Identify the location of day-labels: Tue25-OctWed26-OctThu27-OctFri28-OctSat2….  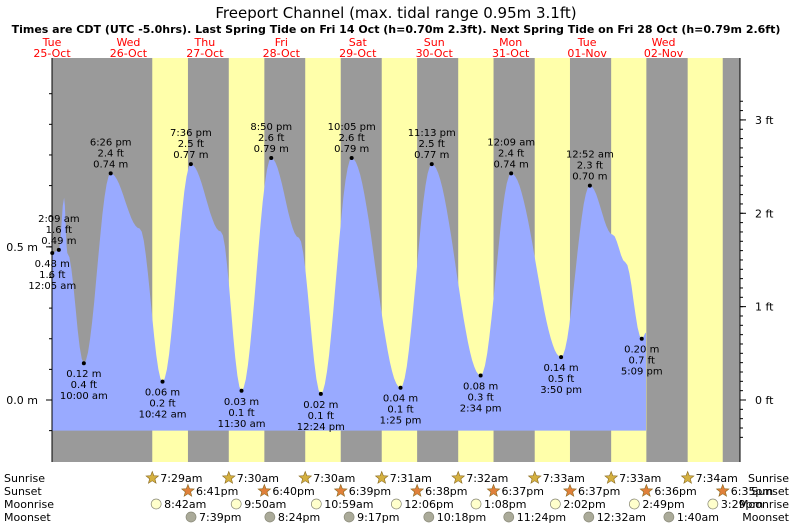
(358, 48).